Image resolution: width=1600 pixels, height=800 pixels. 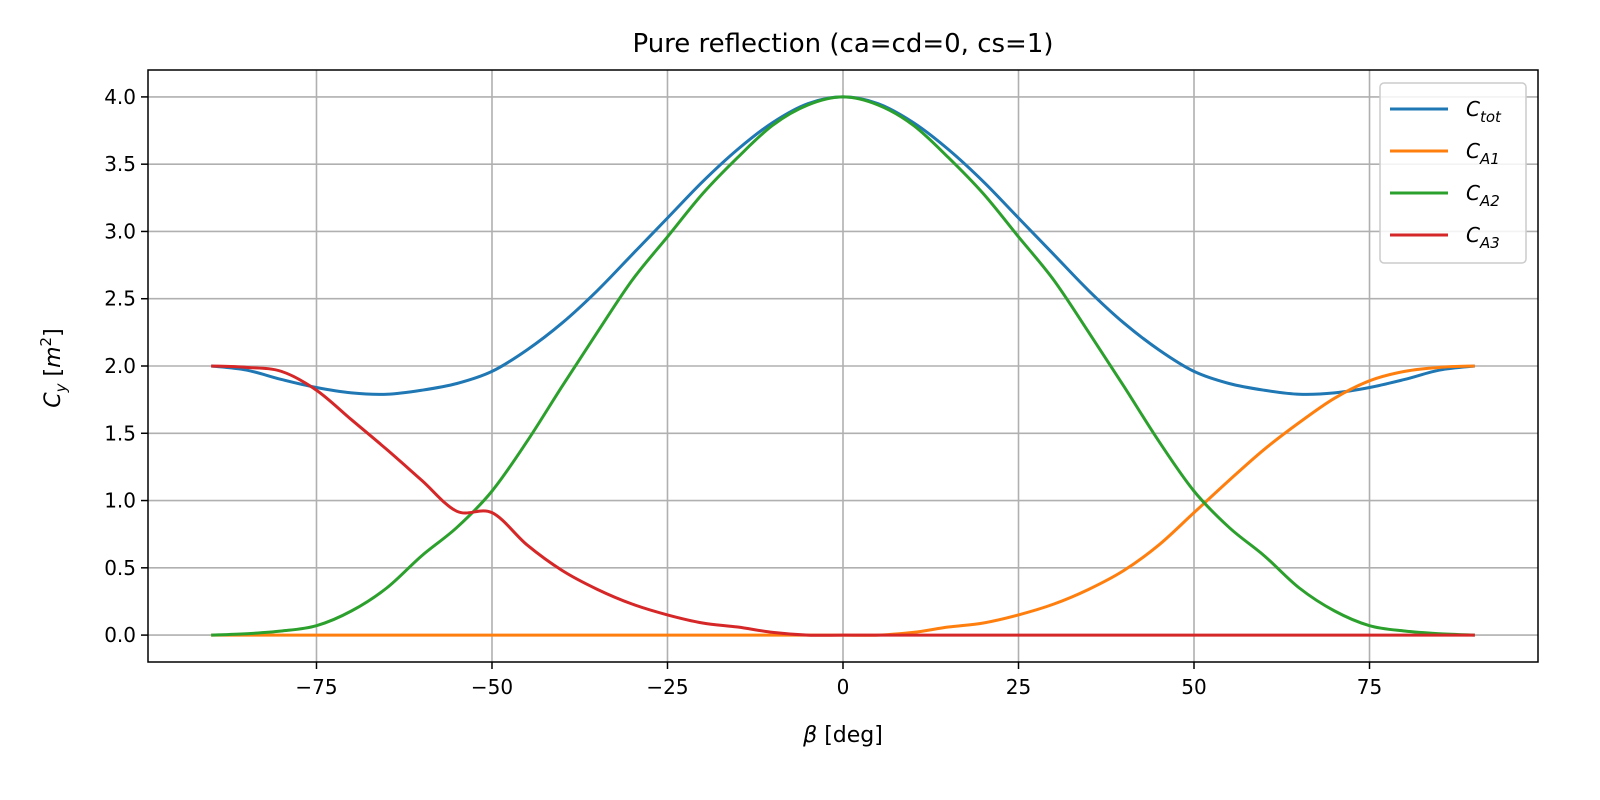 I want to click on y-axis: 0.0 0.5 1.0 1.5 2.0 2.5 3.0 3.5 4.0, so click(x=126, y=366).